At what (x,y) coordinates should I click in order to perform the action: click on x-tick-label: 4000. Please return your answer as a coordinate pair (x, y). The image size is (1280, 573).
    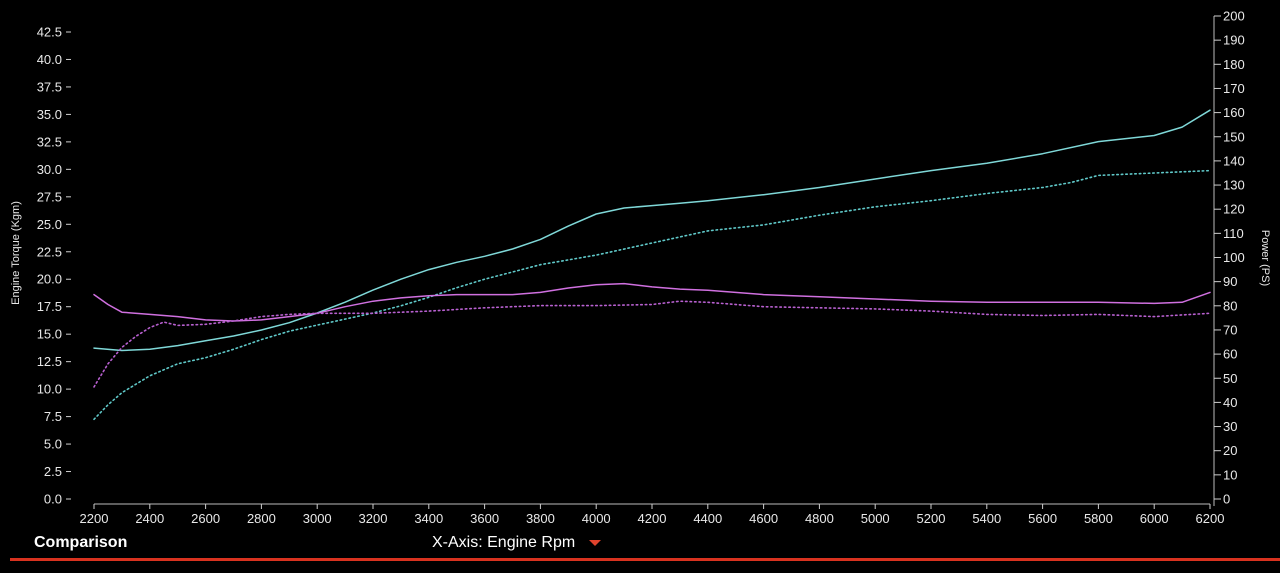
    Looking at the image, I should click on (596, 518).